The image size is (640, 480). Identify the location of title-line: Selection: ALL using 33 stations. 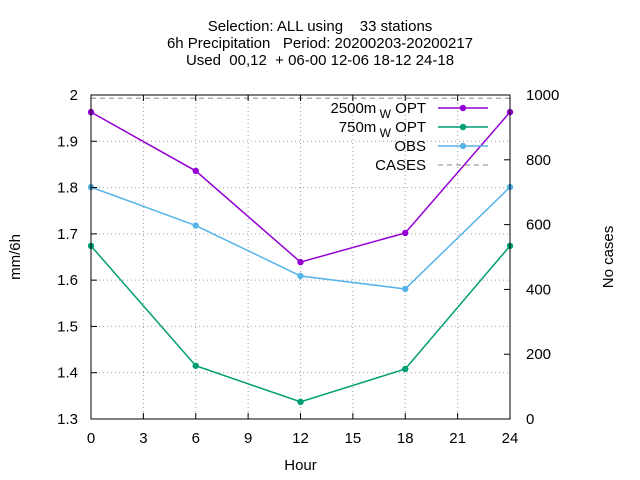
(320, 26).